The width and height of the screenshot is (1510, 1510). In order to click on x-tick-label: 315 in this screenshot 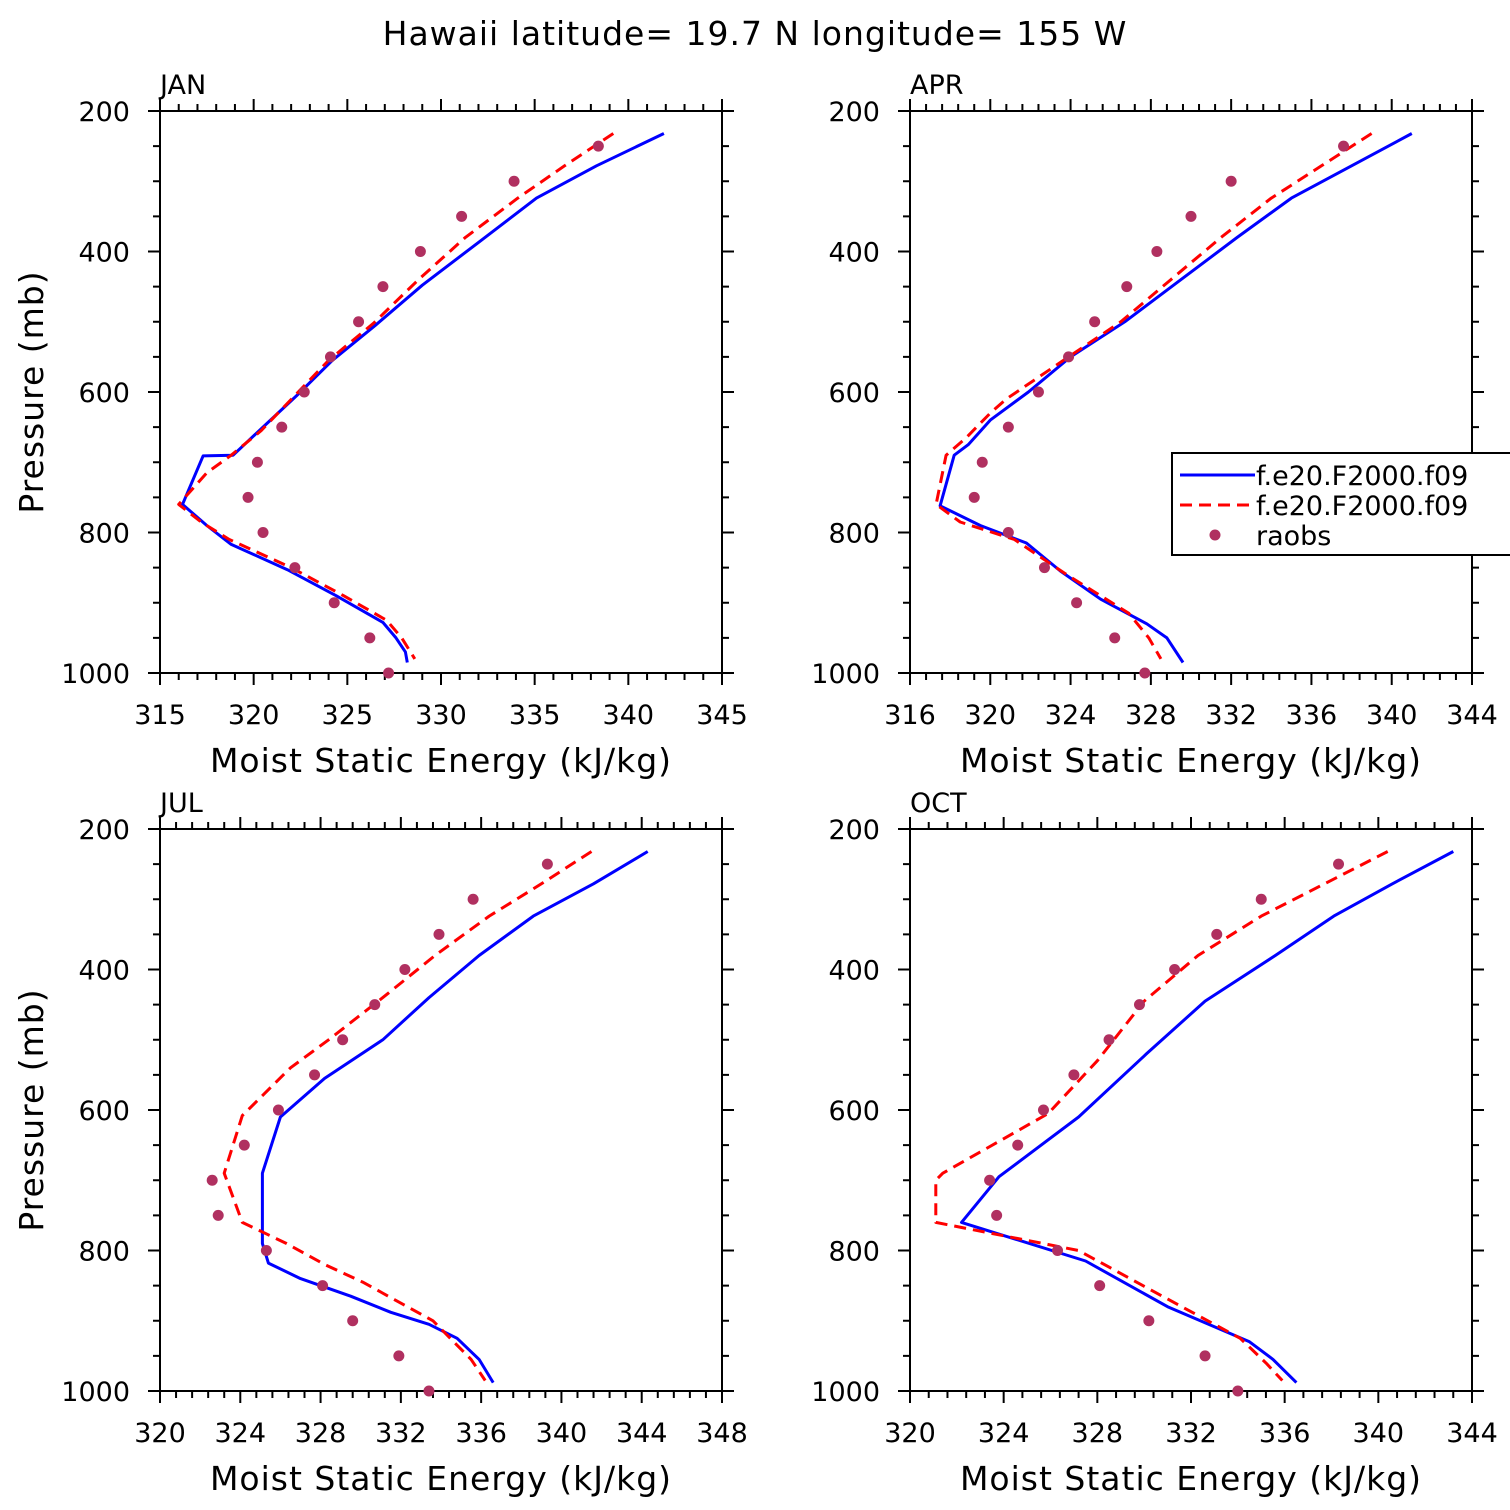, I will do `click(160, 715)`.